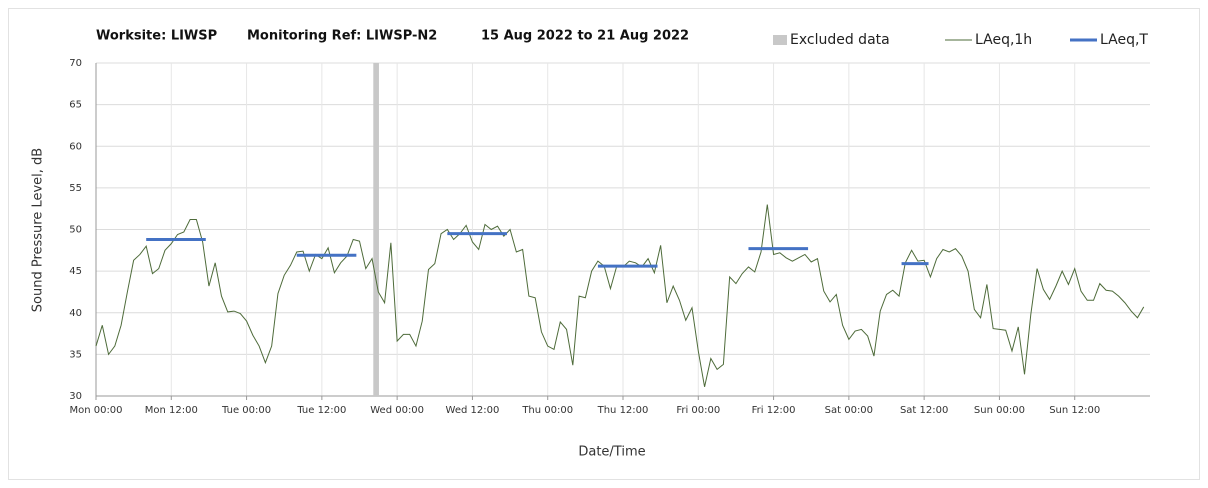 The image size is (1208, 488). What do you see at coordinates (38, 230) in the screenshot?
I see `y-axis-label: Sound Pressure Level, dB` at bounding box center [38, 230].